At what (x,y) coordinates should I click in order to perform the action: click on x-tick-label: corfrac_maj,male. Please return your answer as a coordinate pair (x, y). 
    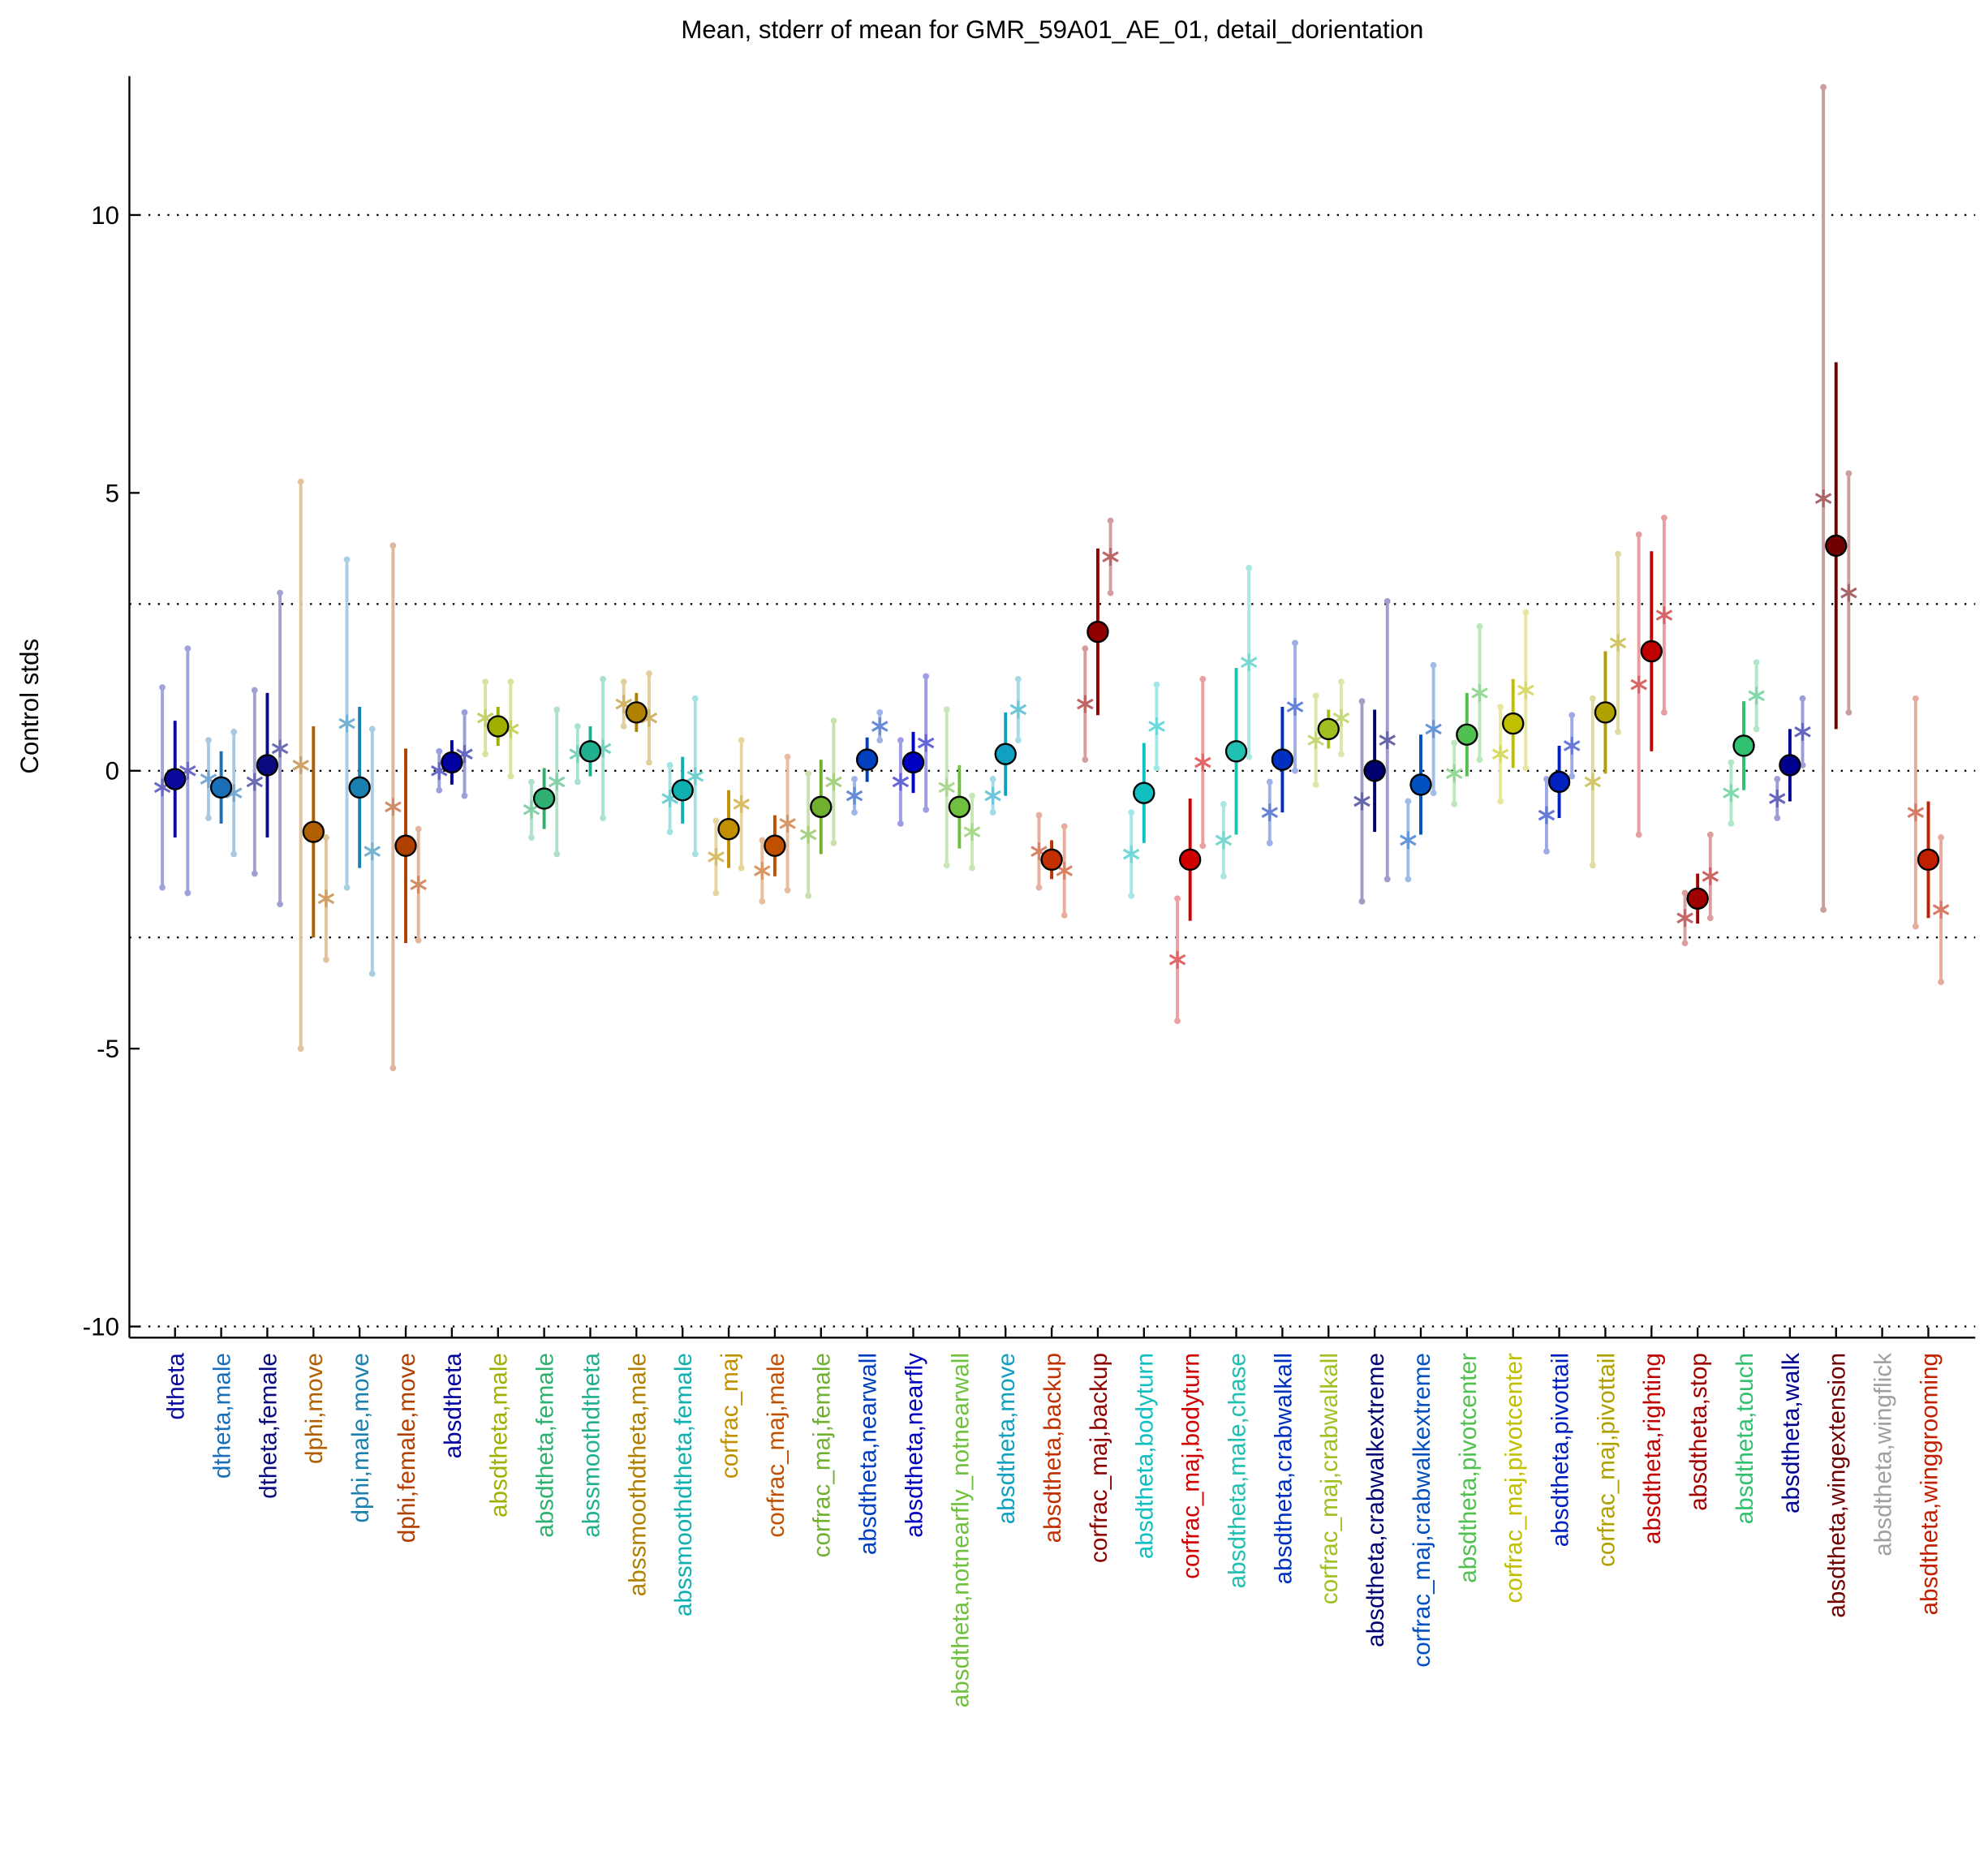
    Looking at the image, I should click on (776, 1445).